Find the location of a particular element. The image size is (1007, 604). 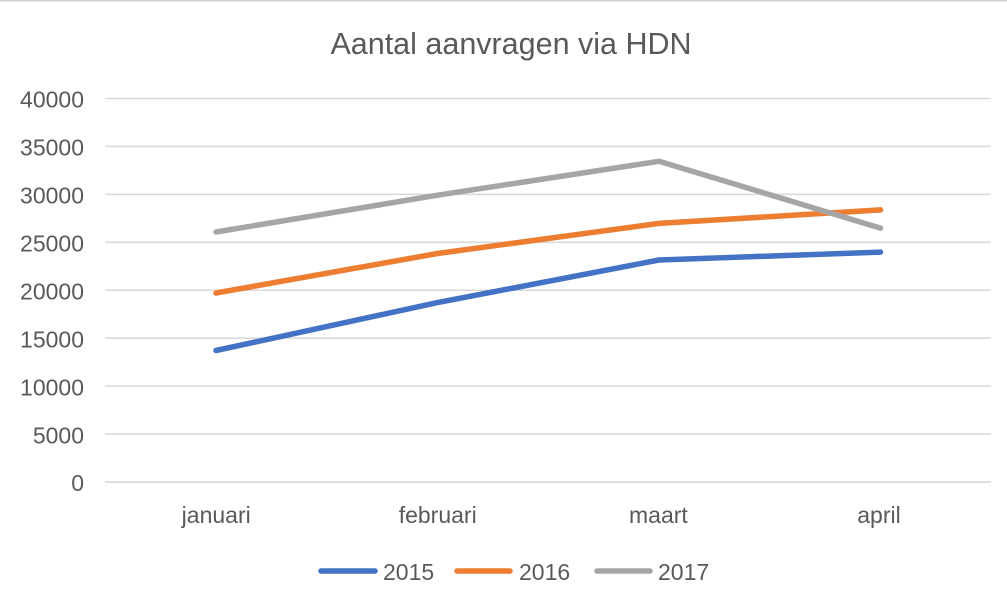

svg-text: maart is located at coordinates (658, 515).